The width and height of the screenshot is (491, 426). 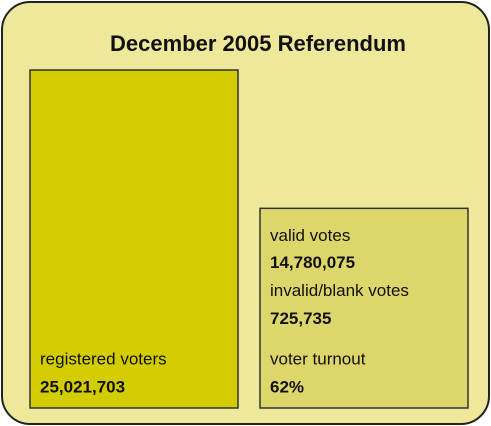 I want to click on annotation-value: 725,735, so click(x=300, y=318).